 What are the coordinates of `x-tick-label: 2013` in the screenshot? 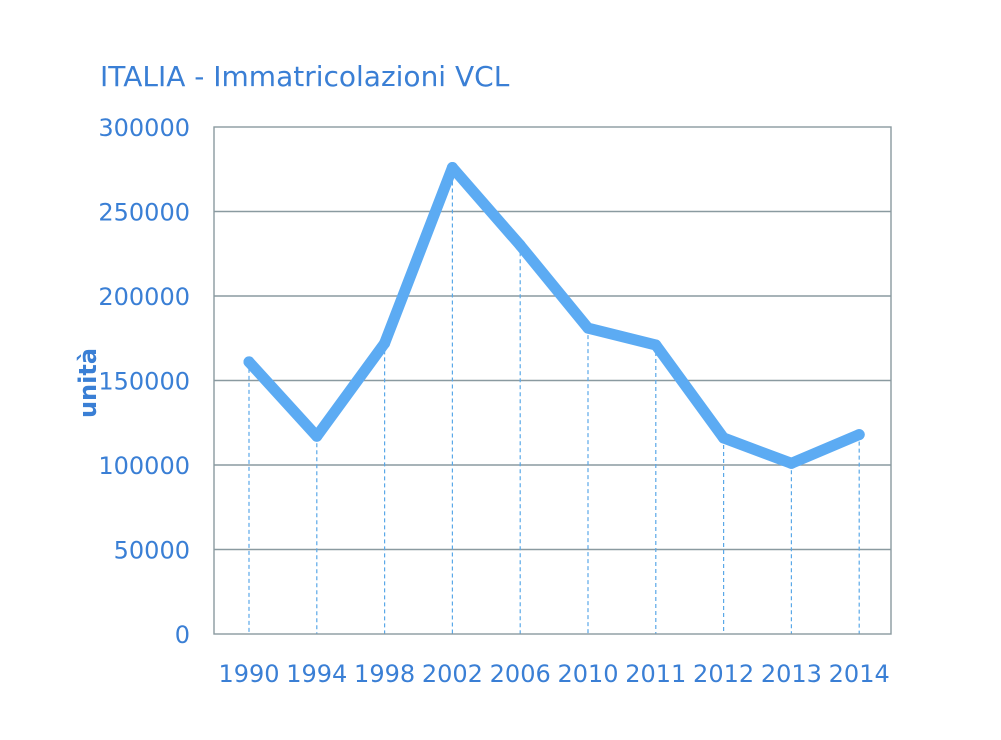 It's located at (791, 674).